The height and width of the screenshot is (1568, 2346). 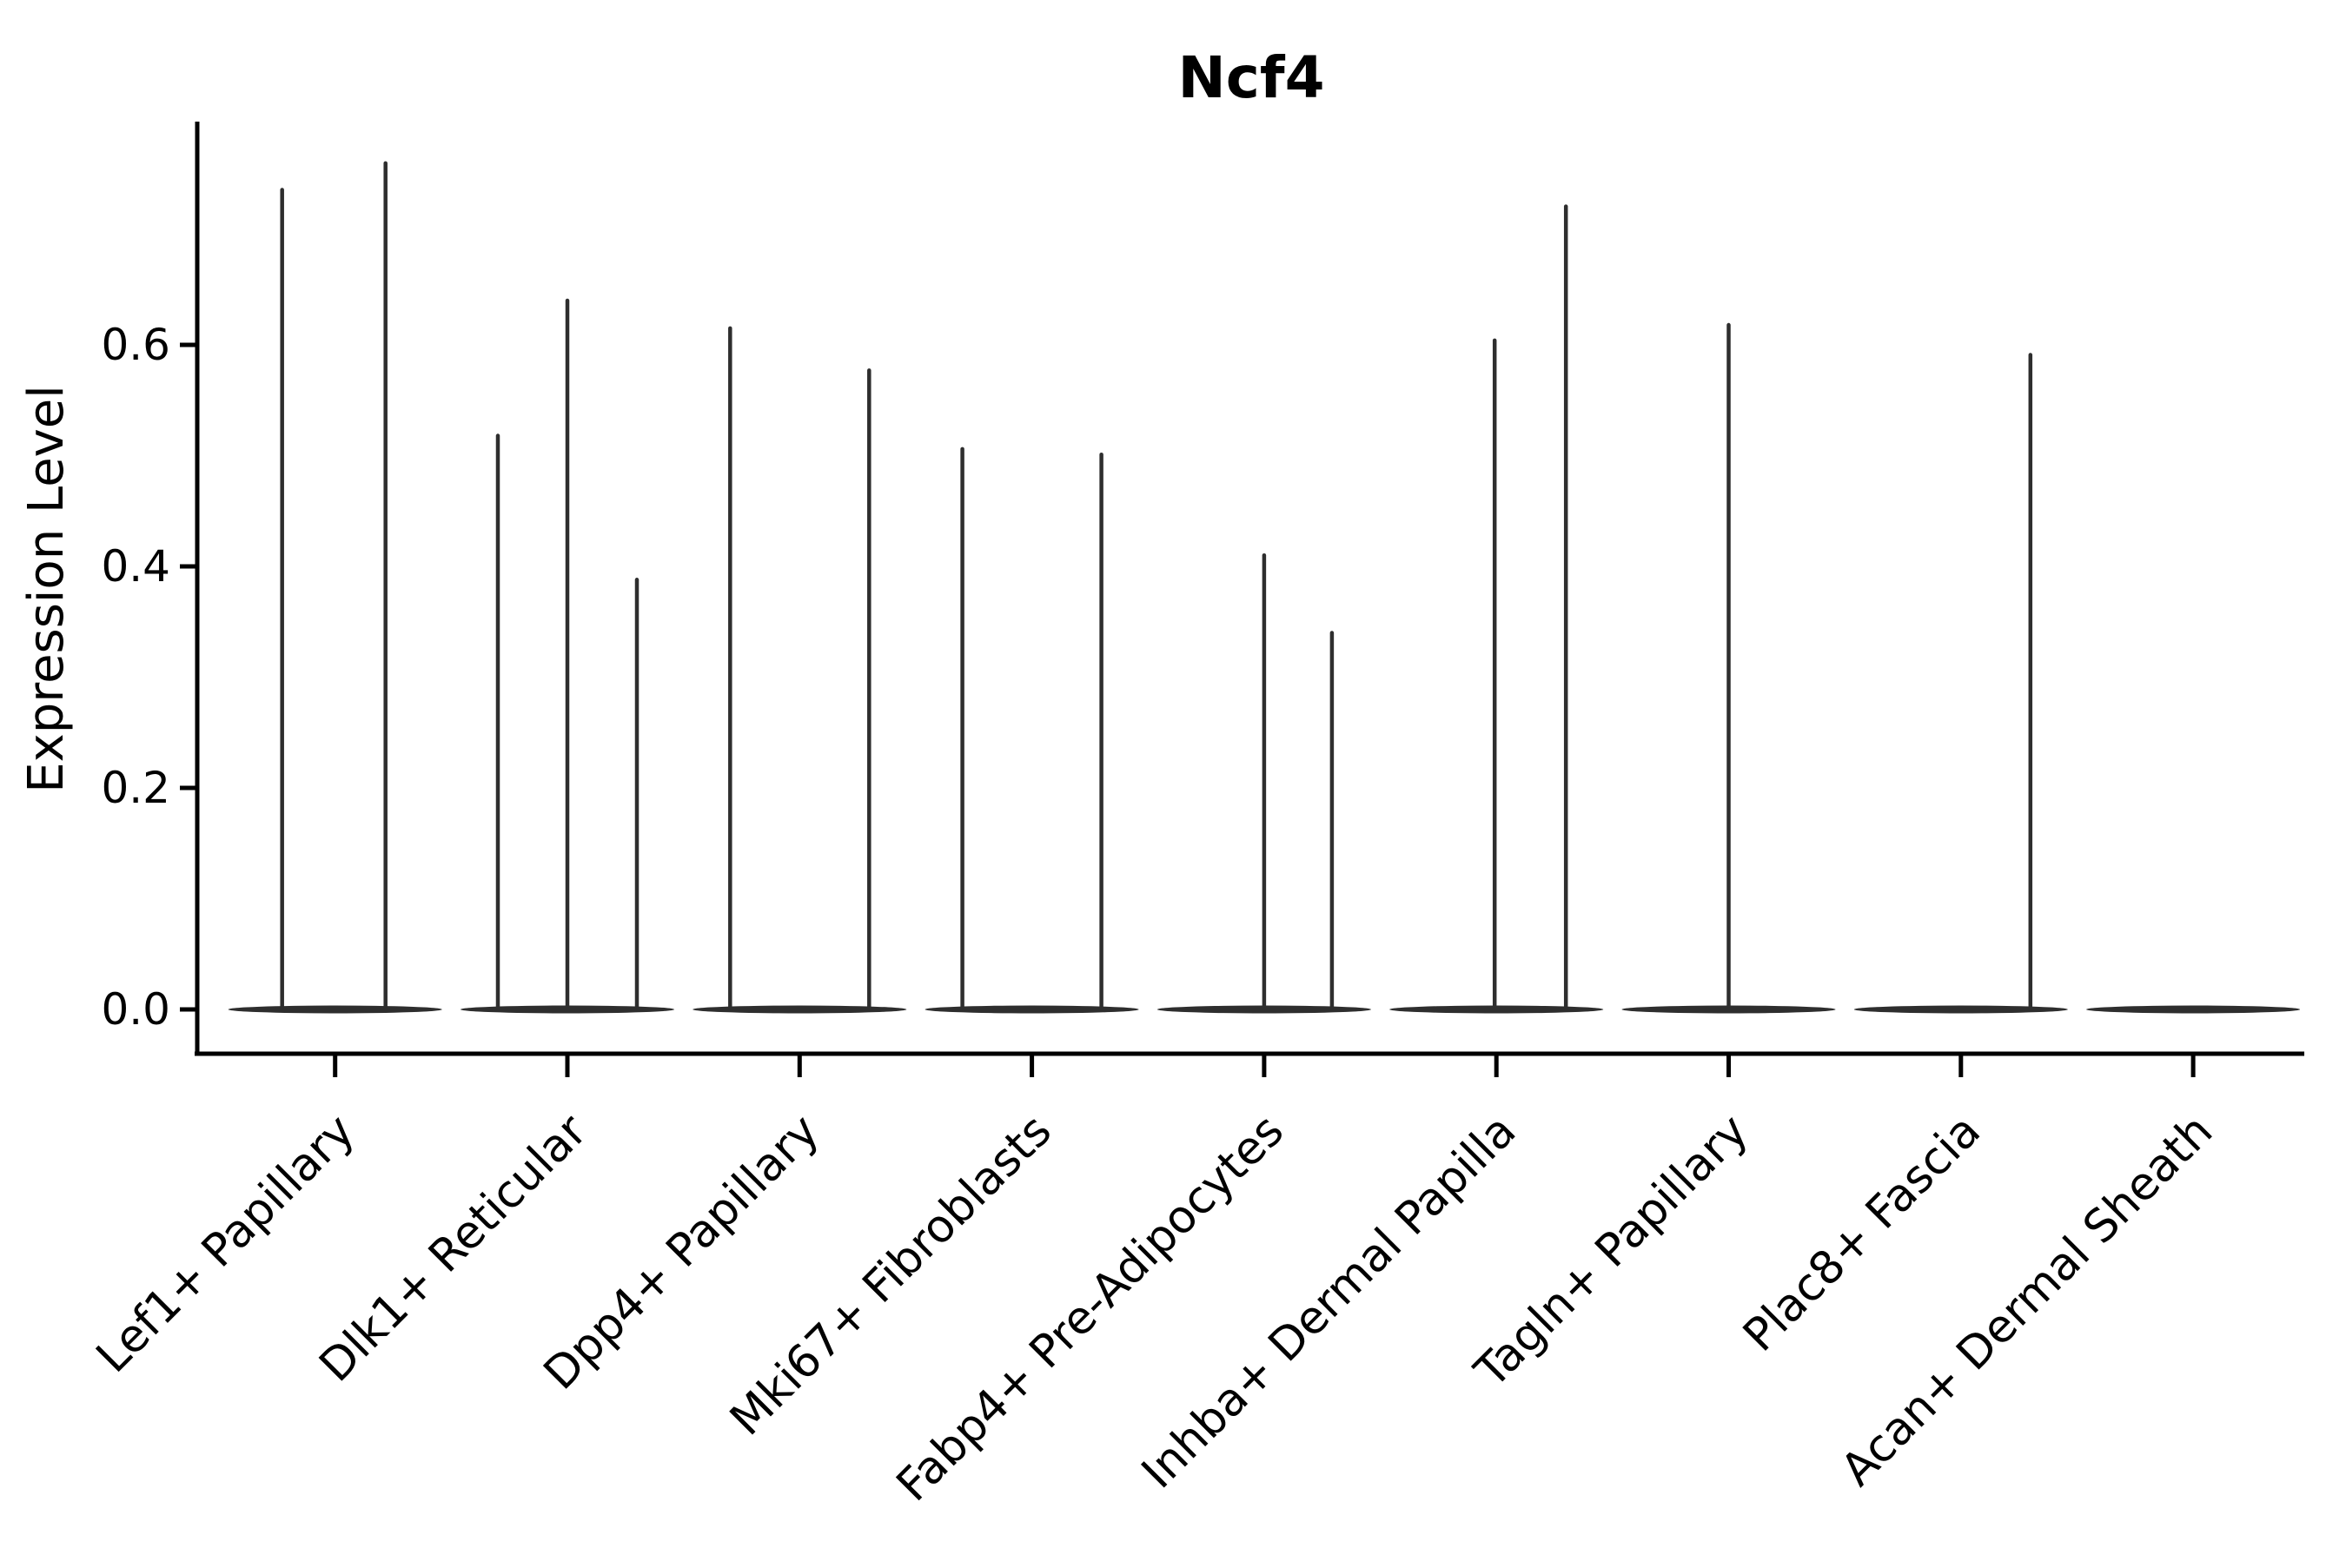 I want to click on y-tick-label: 0.0, so click(x=135, y=1009).